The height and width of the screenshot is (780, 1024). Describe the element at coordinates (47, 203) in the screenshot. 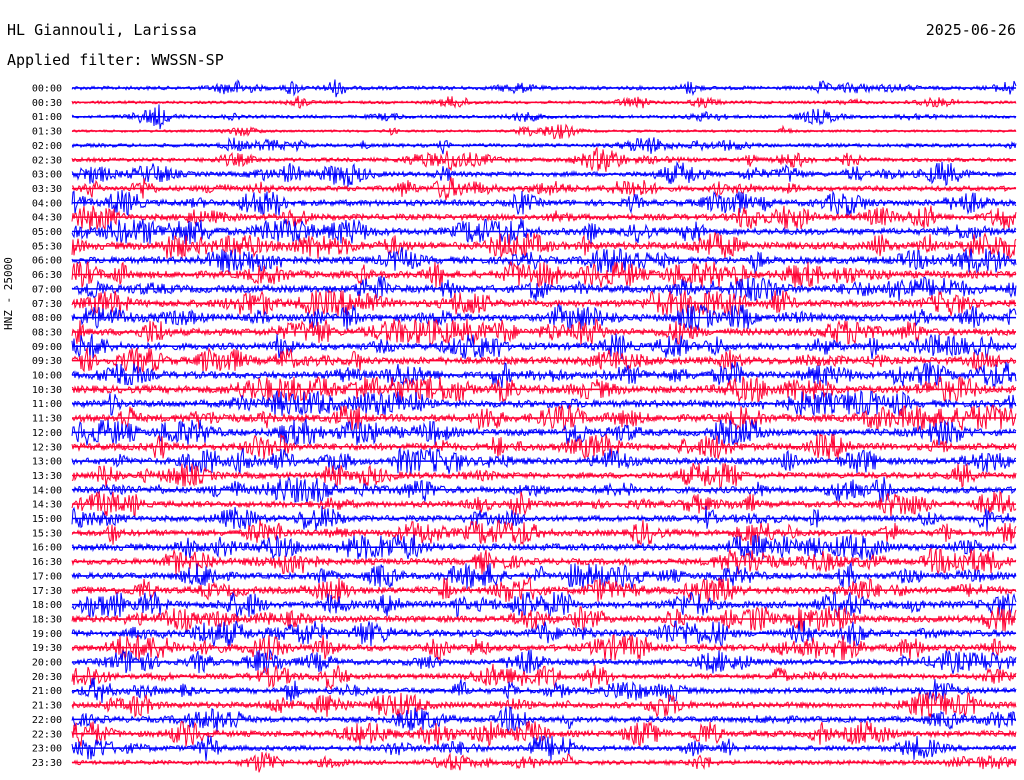

I see `time-label: 04:00` at that location.